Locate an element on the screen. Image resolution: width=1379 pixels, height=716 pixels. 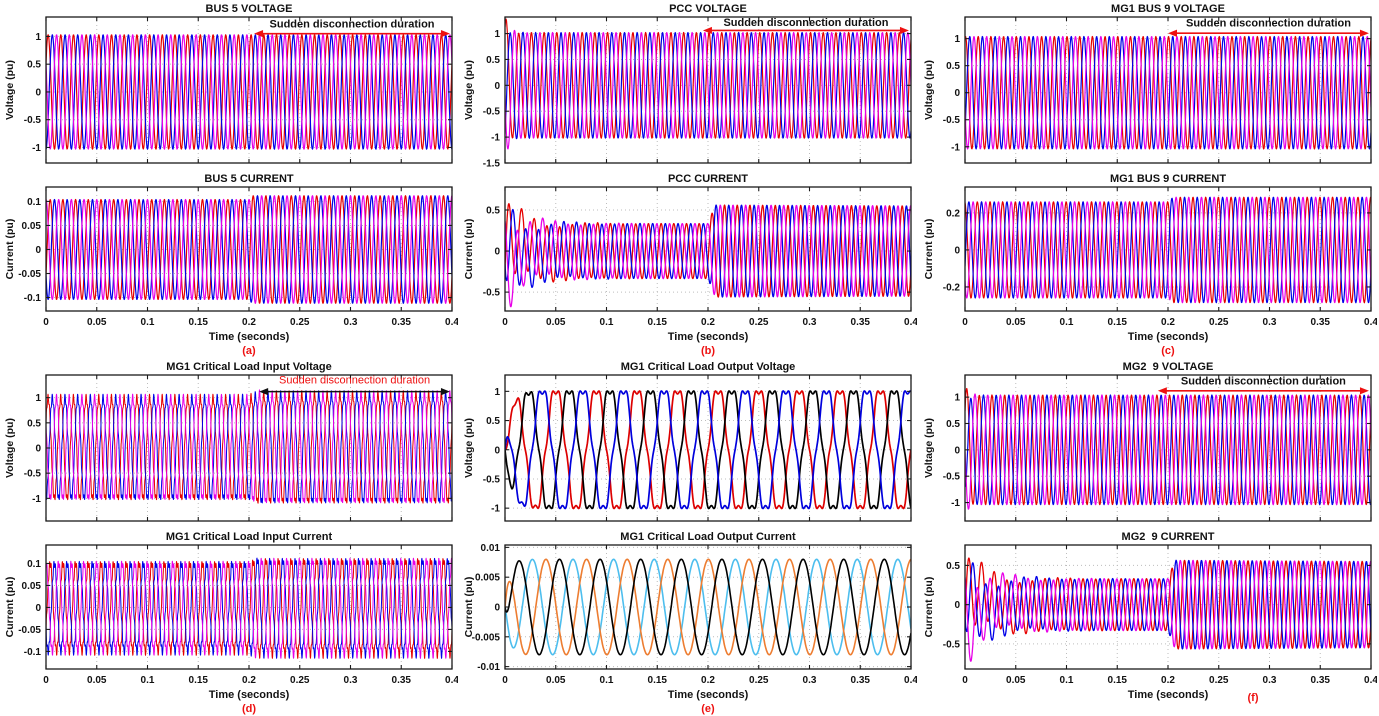
y-tick-label: 0.1 is located at coordinates (34, 564).